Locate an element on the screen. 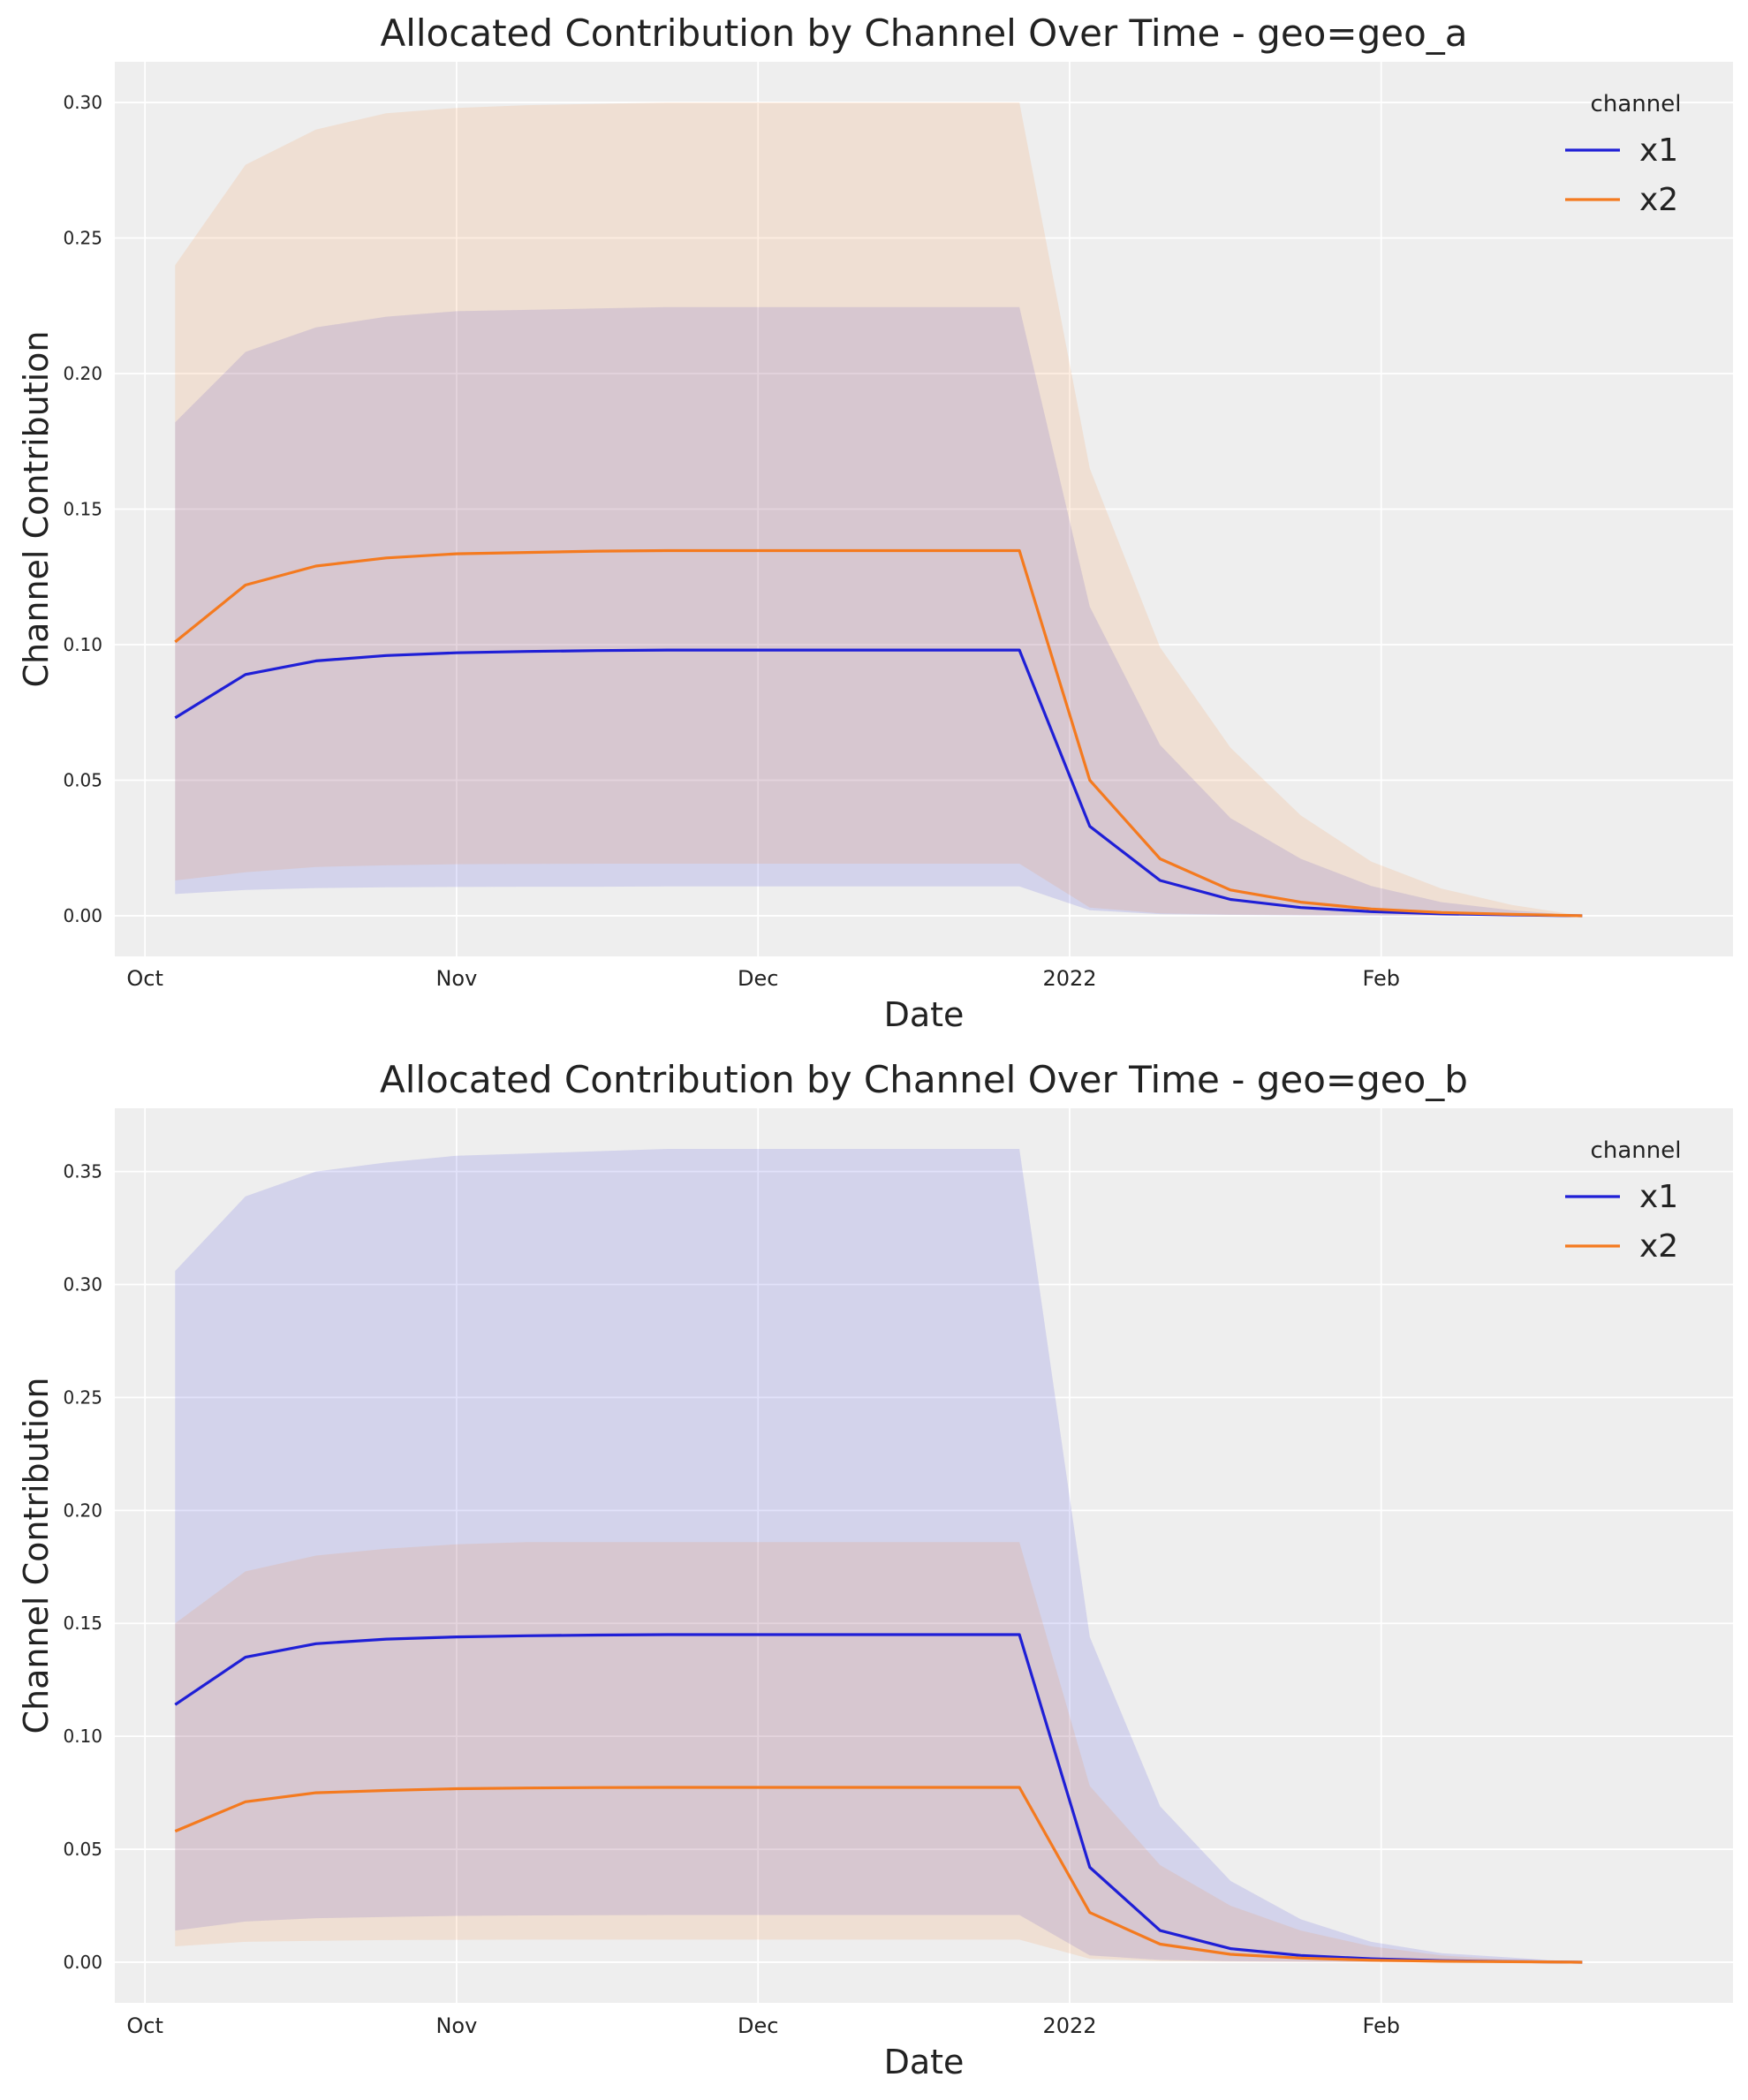  y-tick-label: 0.35 is located at coordinates (82, 1172).